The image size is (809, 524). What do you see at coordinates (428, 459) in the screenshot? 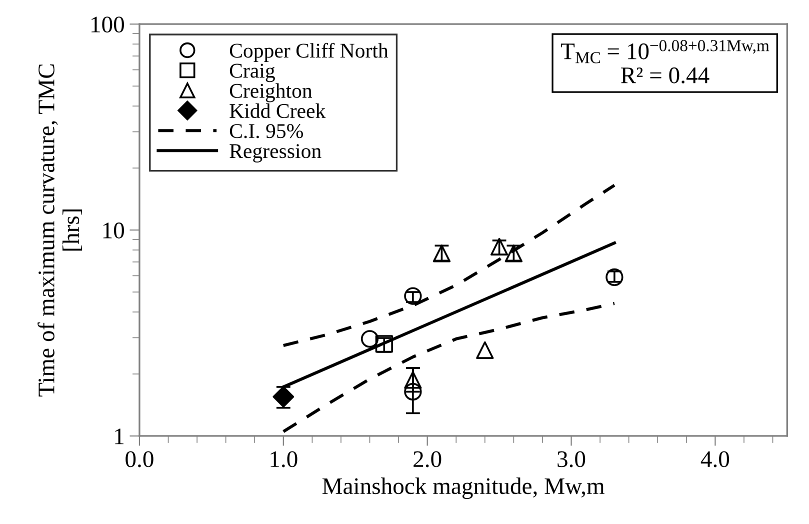
I see `x-tick-label: 2.0` at bounding box center [428, 459].